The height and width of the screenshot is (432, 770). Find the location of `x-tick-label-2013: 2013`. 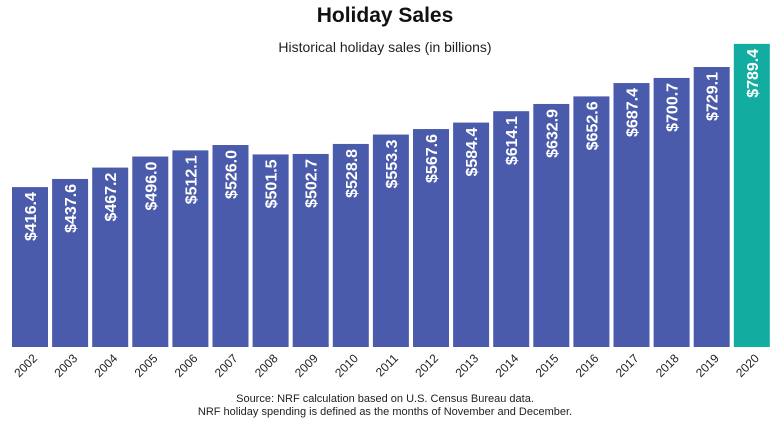

x-tick-label-2013: 2013 is located at coordinates (466, 365).